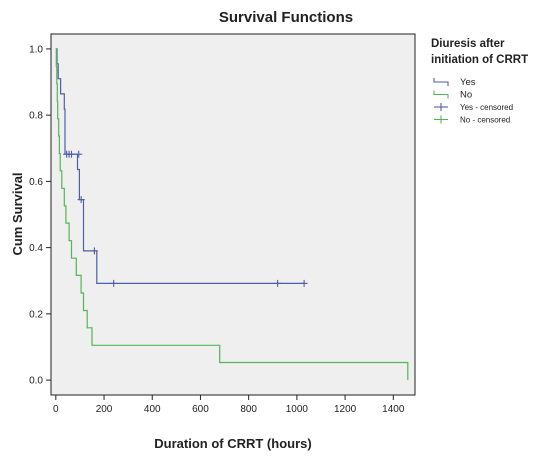 The width and height of the screenshot is (550, 463). Describe the element at coordinates (36, 49) in the screenshot. I see `y-tick-label: 1.0` at that location.